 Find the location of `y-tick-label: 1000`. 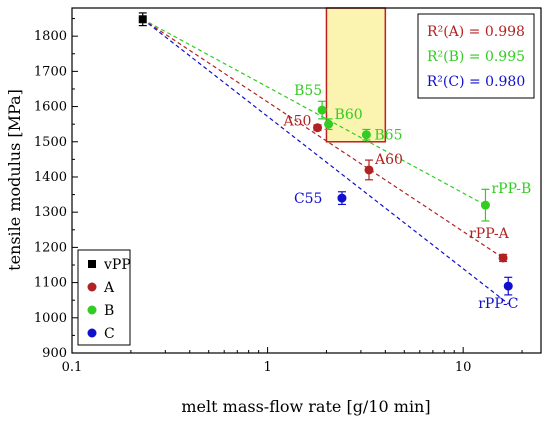

y-tick-label: 1000 is located at coordinates (50, 318).